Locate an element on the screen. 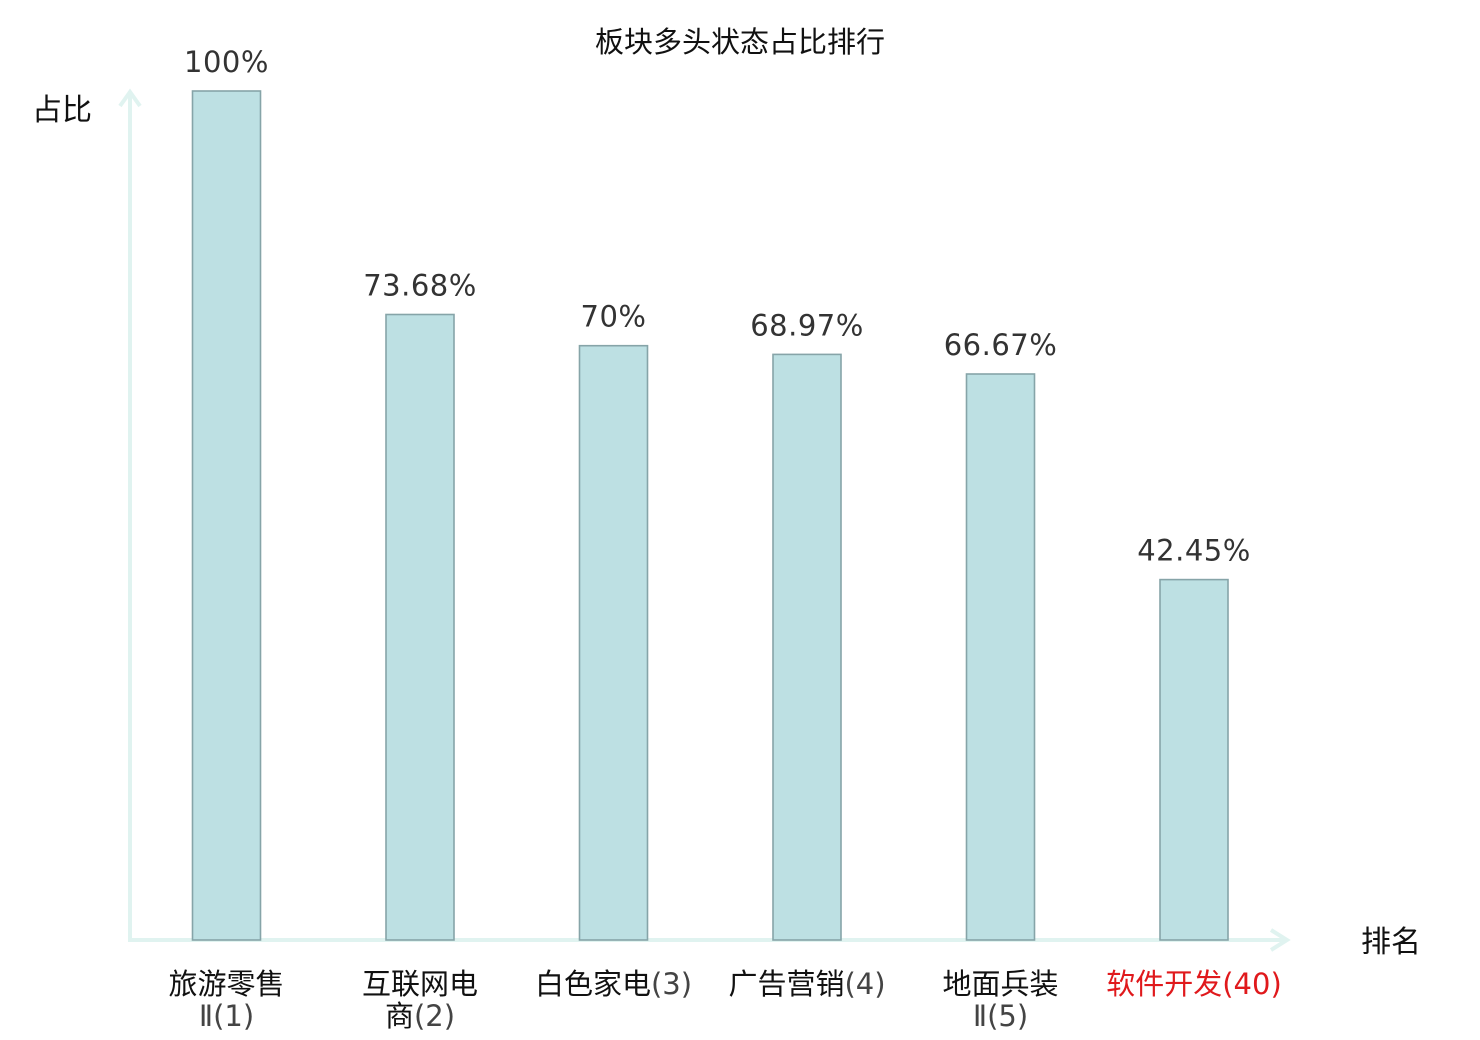 The height and width of the screenshot is (1040, 1480). x-tick-label: 广告营销(4) is located at coordinates (806, 984).